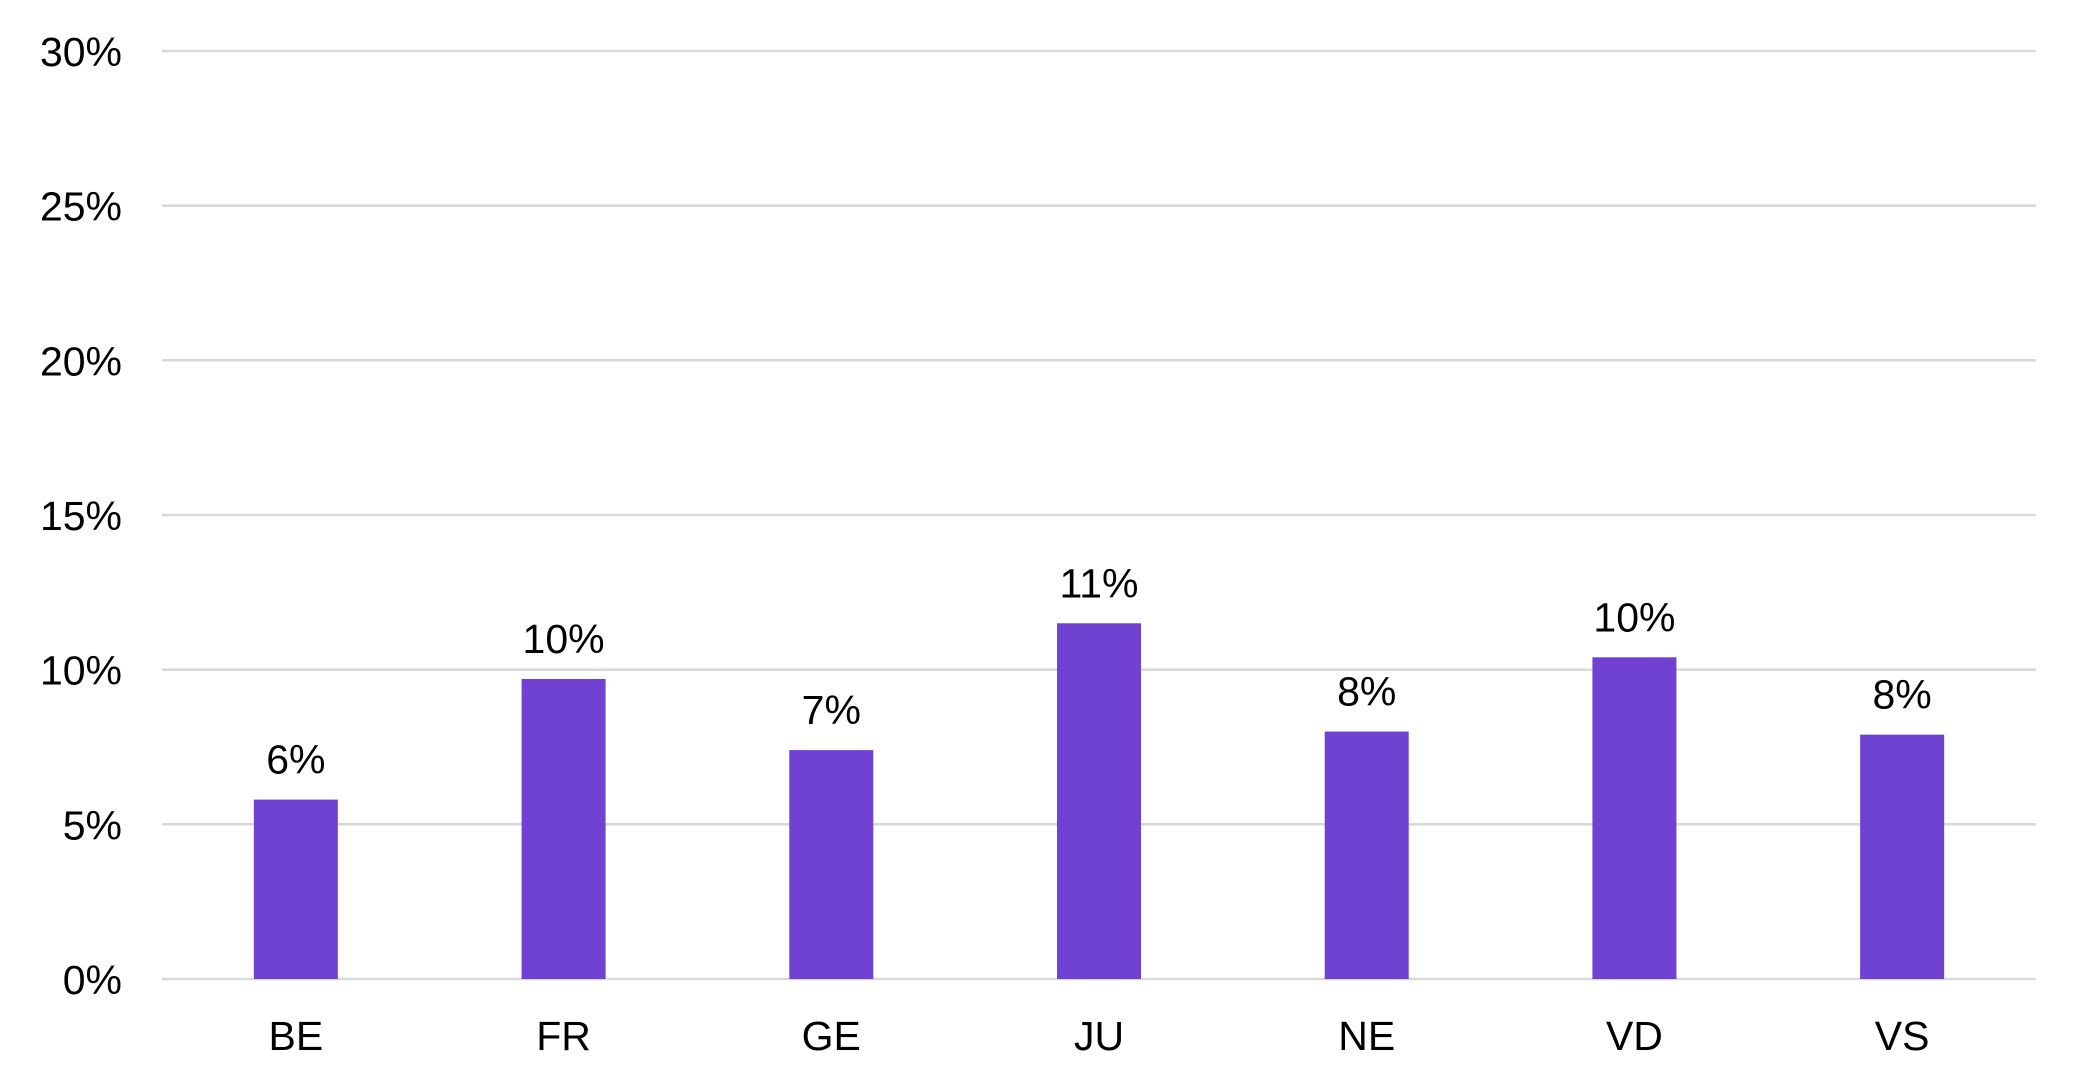 This screenshot has width=2079, height=1086. I want to click on data-label-vs: 8%, so click(1902, 695).